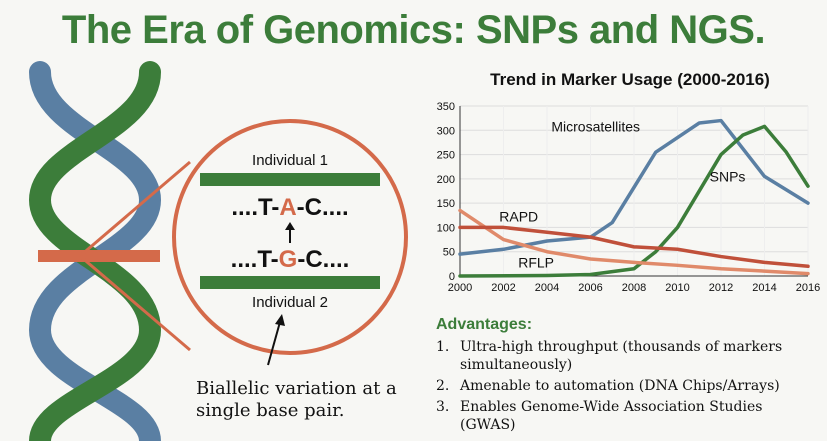 The image size is (827, 441). What do you see at coordinates (446, 107) in the screenshot?
I see `y-tick-label: 350` at bounding box center [446, 107].